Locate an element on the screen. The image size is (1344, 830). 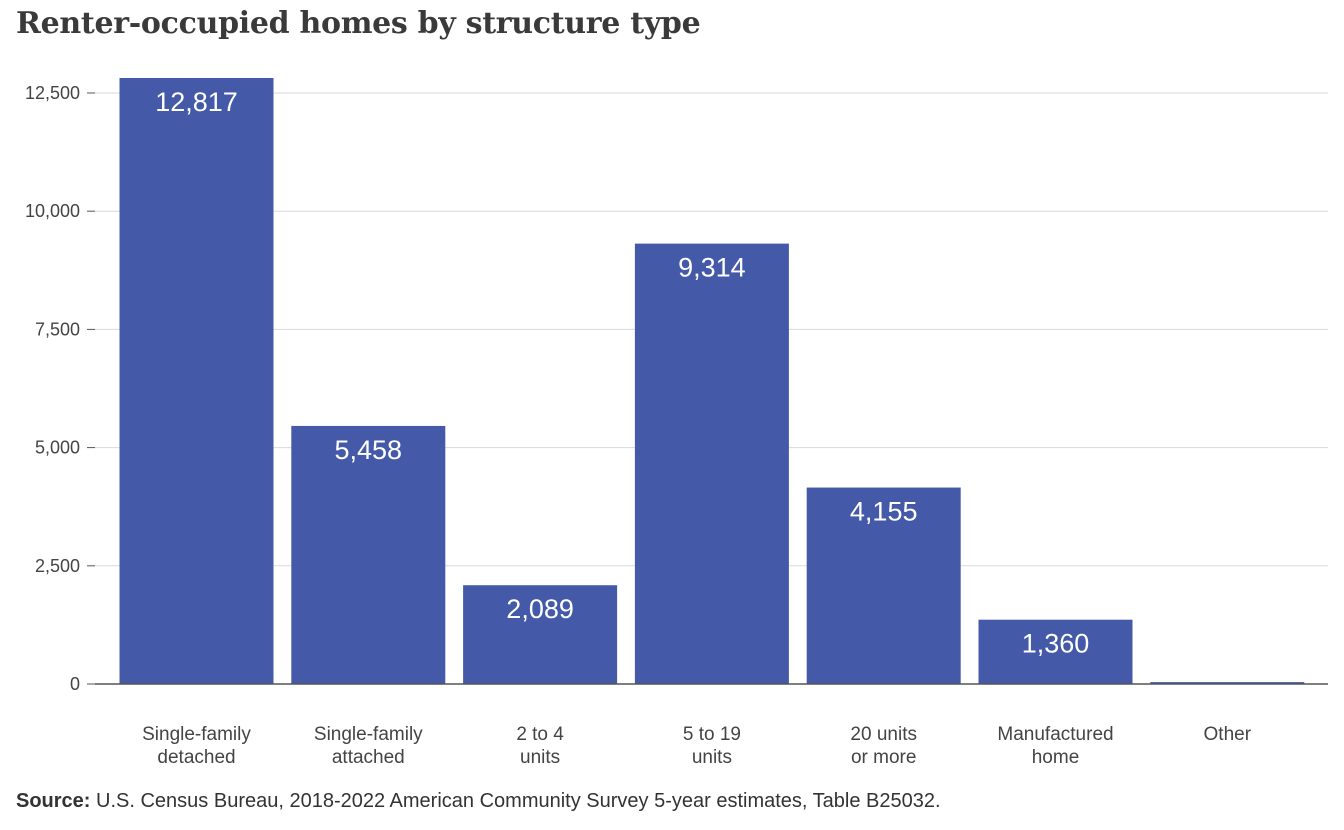
source-label: Source: is located at coordinates (53, 801).